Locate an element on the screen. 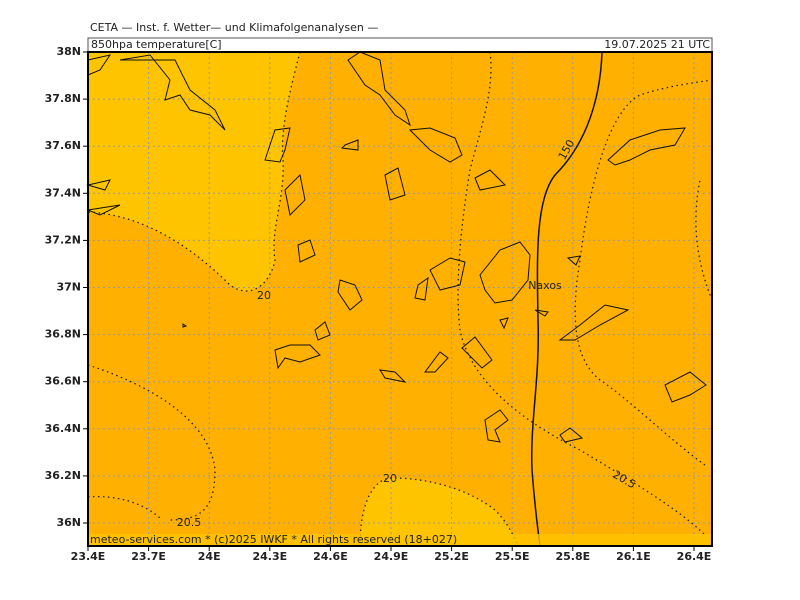 Image resolution: width=800 pixels, height=600 pixels. valid-time: 19.07.2025 21 UTC is located at coordinates (657, 44).